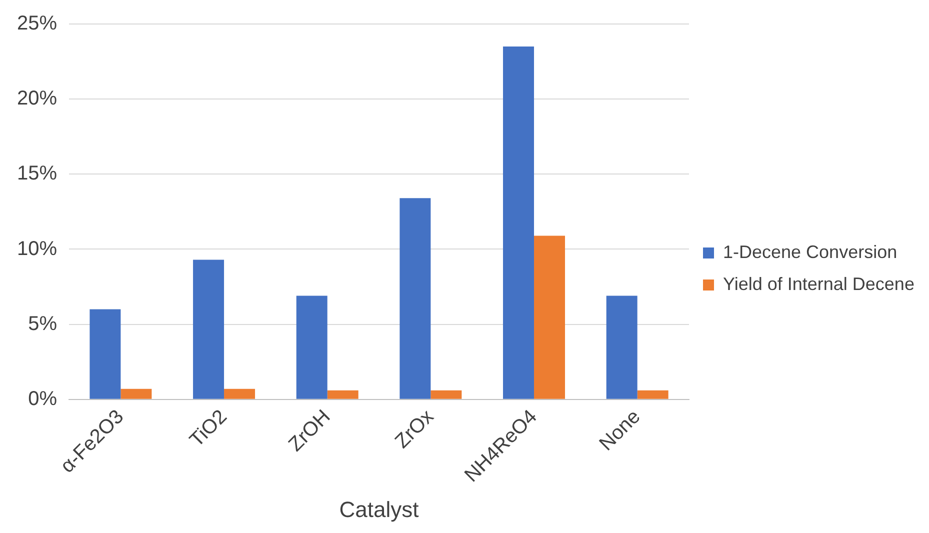 The image size is (929, 533). Describe the element at coordinates (43, 399) in the screenshot. I see `y-tick-label: 0%` at that location.